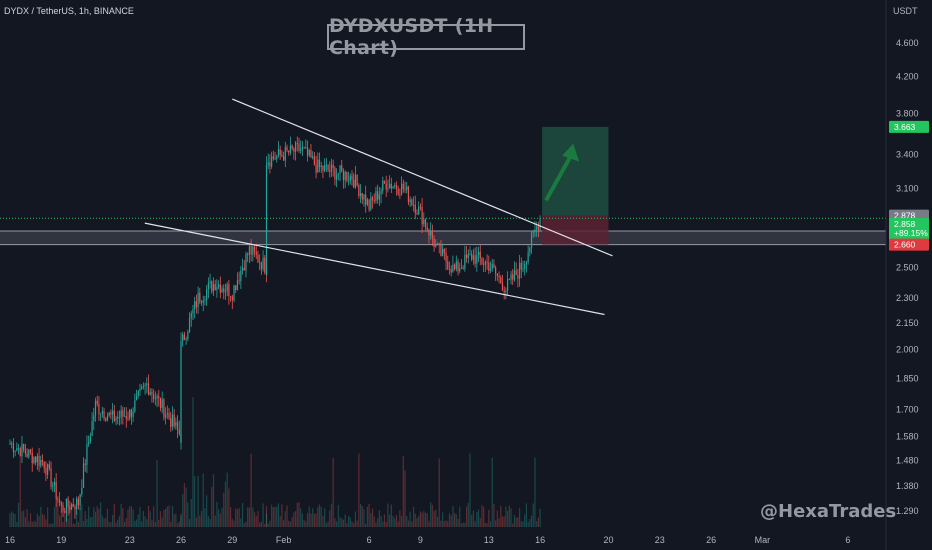  I want to click on price-tick-label: 3.800, so click(907, 113).